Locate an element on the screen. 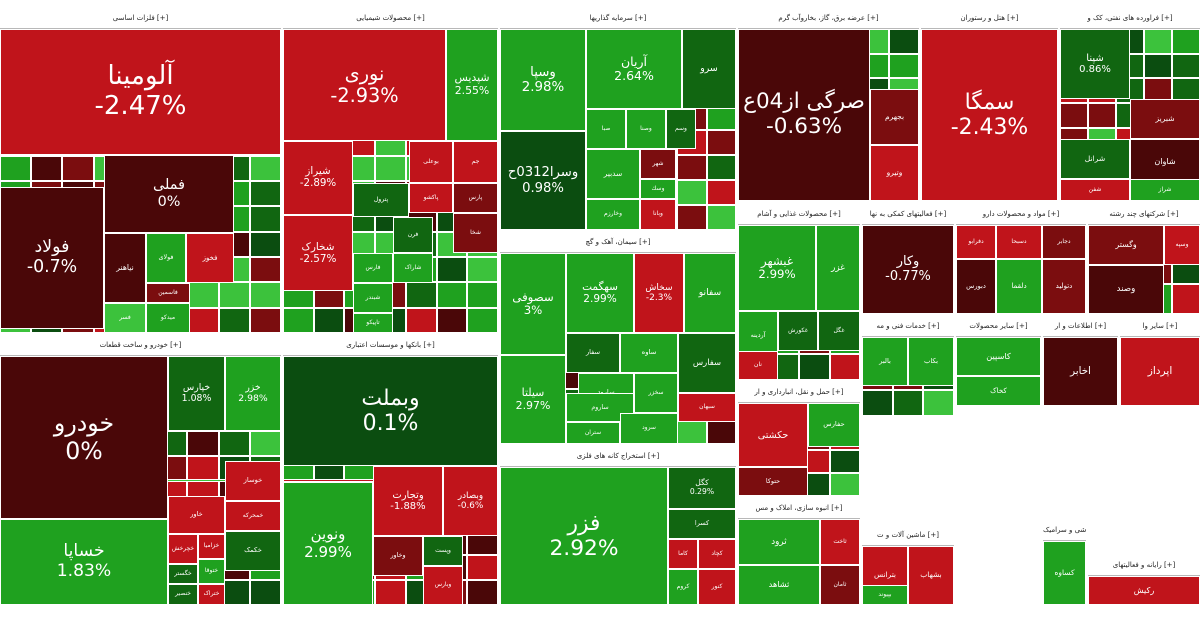 This screenshot has height=620, width=1200. tile-آریان: آریان 2.64% is located at coordinates (634, 69).